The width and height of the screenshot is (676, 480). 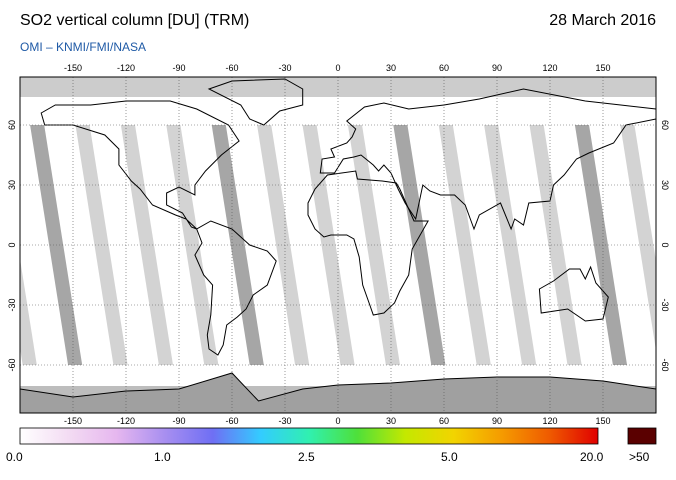 I want to click on colorbar, so click(x=309, y=436).